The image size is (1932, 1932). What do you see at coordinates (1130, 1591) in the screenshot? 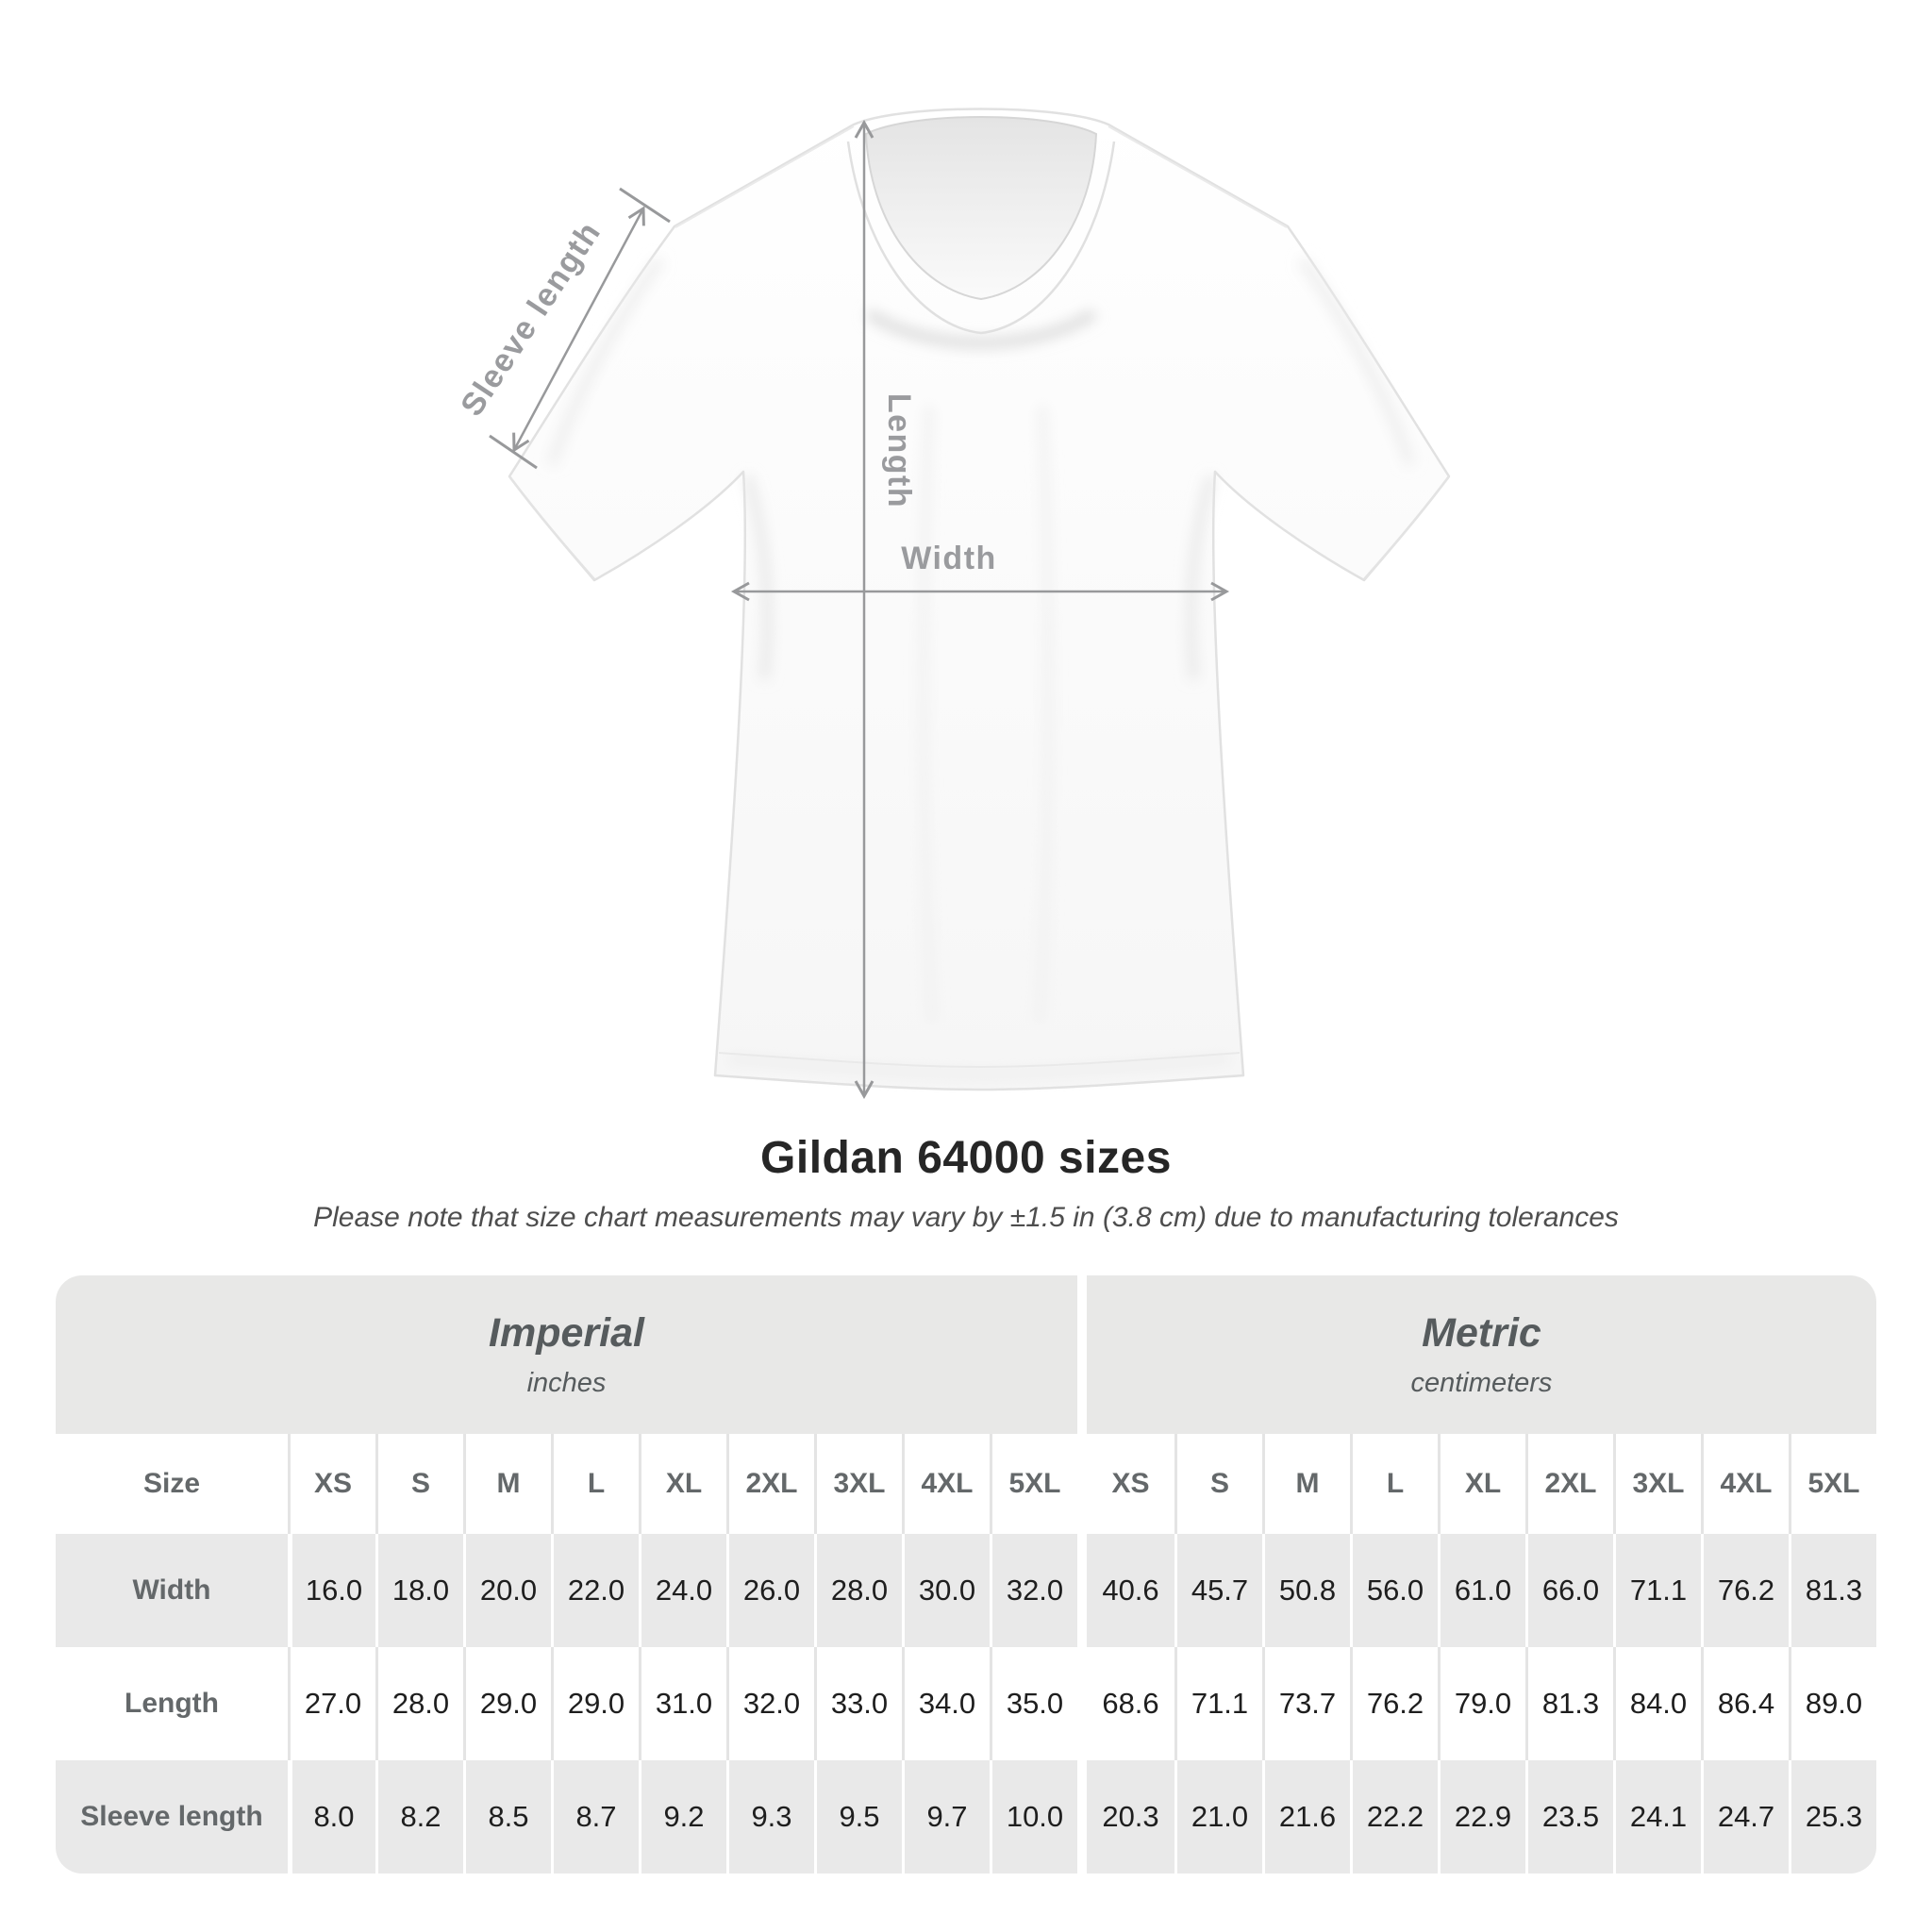
I see `cell-width-metric-xs: 40.6` at bounding box center [1130, 1591].